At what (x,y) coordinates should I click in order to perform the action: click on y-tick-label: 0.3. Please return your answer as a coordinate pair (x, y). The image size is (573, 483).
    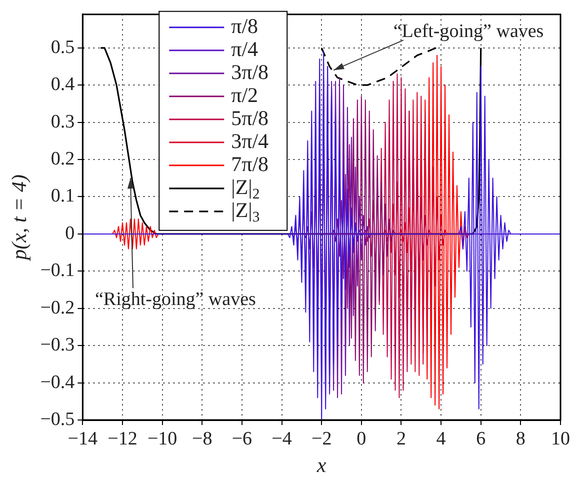
    Looking at the image, I should click on (62, 121).